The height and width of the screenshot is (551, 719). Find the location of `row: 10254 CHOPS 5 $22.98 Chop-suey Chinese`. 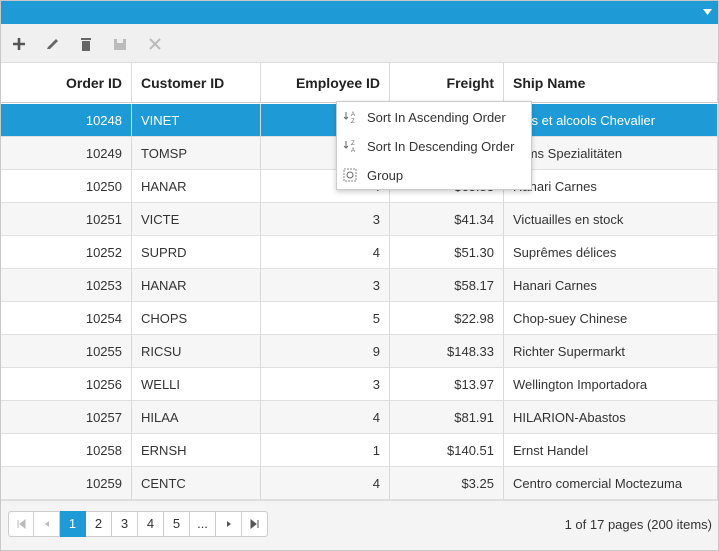

row: 10254 CHOPS 5 $22.98 Chop-suey Chinese is located at coordinates (359, 318).